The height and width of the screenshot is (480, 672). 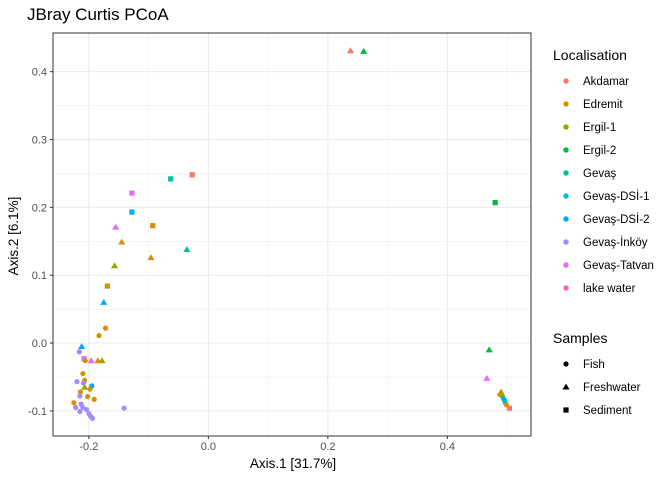 What do you see at coordinates (580, 338) in the screenshot?
I see `legend-samples-title: Samples` at bounding box center [580, 338].